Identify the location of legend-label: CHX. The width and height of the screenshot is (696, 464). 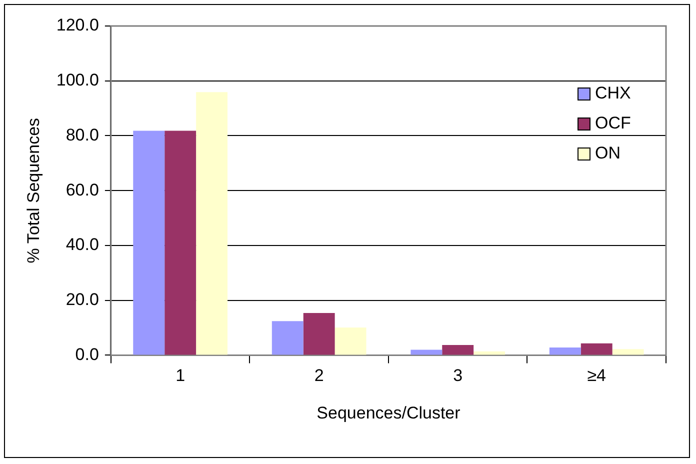
(613, 93).